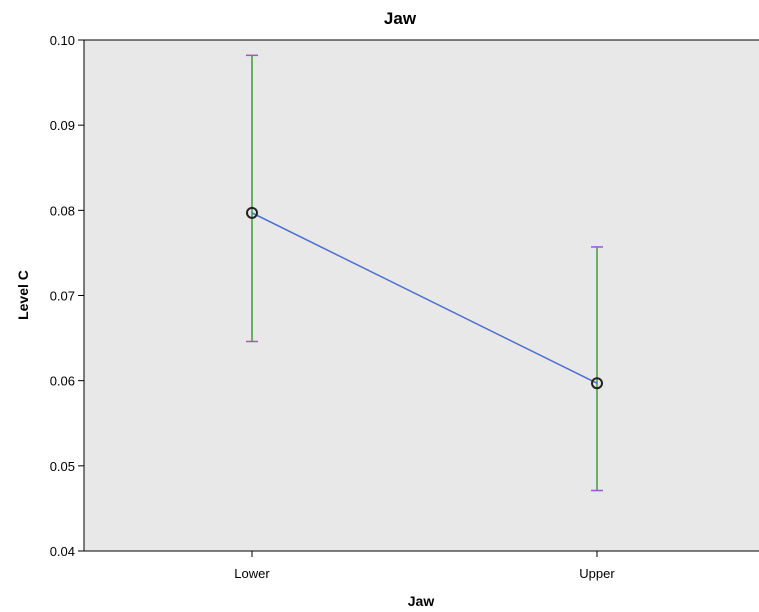 Image resolution: width=759 pixels, height=612 pixels. What do you see at coordinates (62, 296) in the screenshot?
I see `y-tick-label: 0.07` at bounding box center [62, 296].